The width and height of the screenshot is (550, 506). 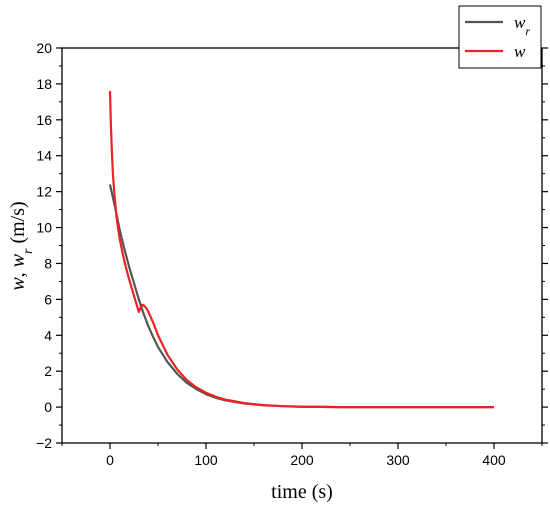 What do you see at coordinates (44, 120) in the screenshot?
I see `y-tick-label: 16` at bounding box center [44, 120].